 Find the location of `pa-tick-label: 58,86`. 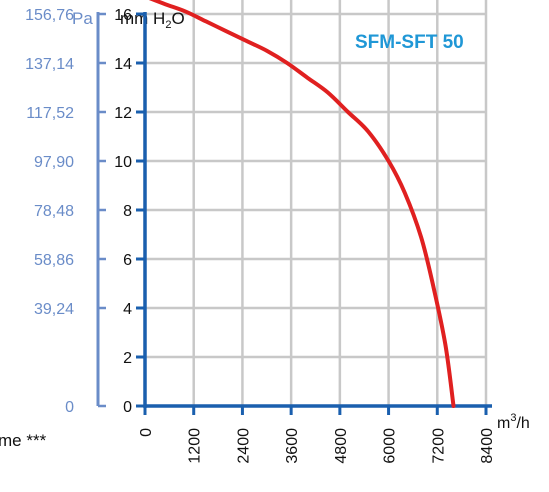

pa-tick-label: 58,86 is located at coordinates (54, 260).